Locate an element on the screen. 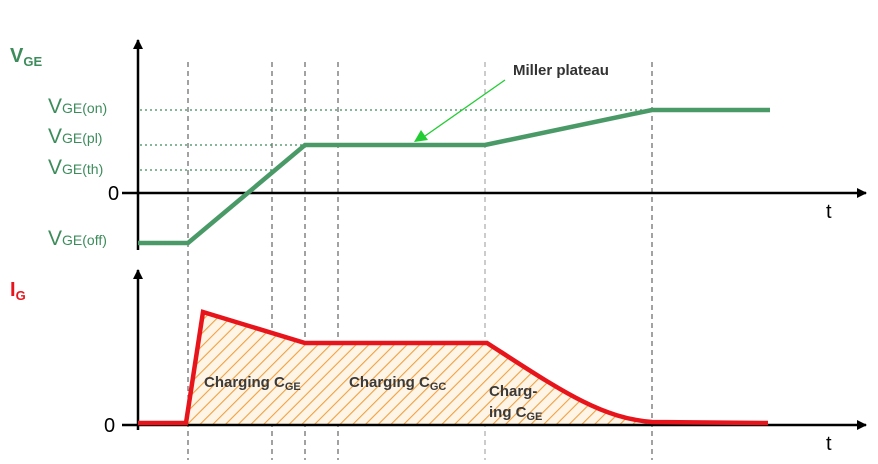 Image resolution: width=878 pixels, height=464 pixels. level-label: VGE(pl) is located at coordinates (75, 136).